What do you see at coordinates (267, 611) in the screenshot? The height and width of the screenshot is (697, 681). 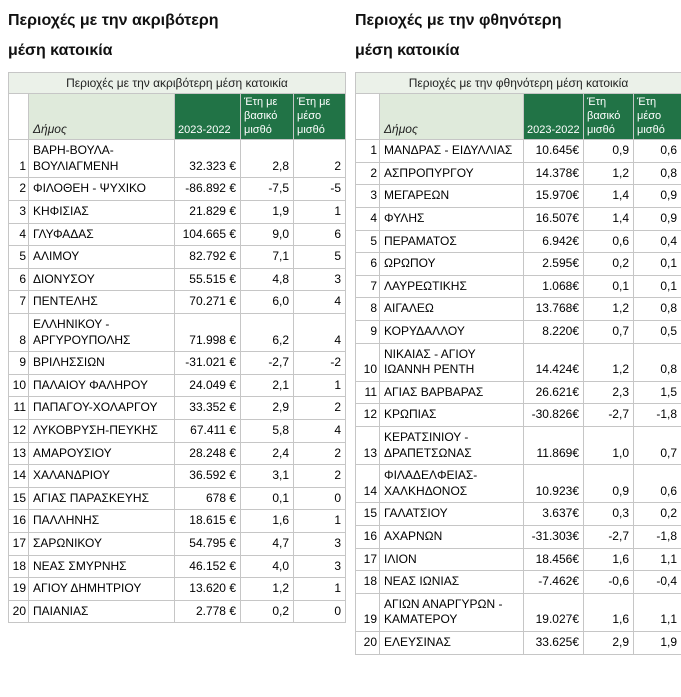 I see `years-basic-salary-cell: 0,2` at bounding box center [267, 611].